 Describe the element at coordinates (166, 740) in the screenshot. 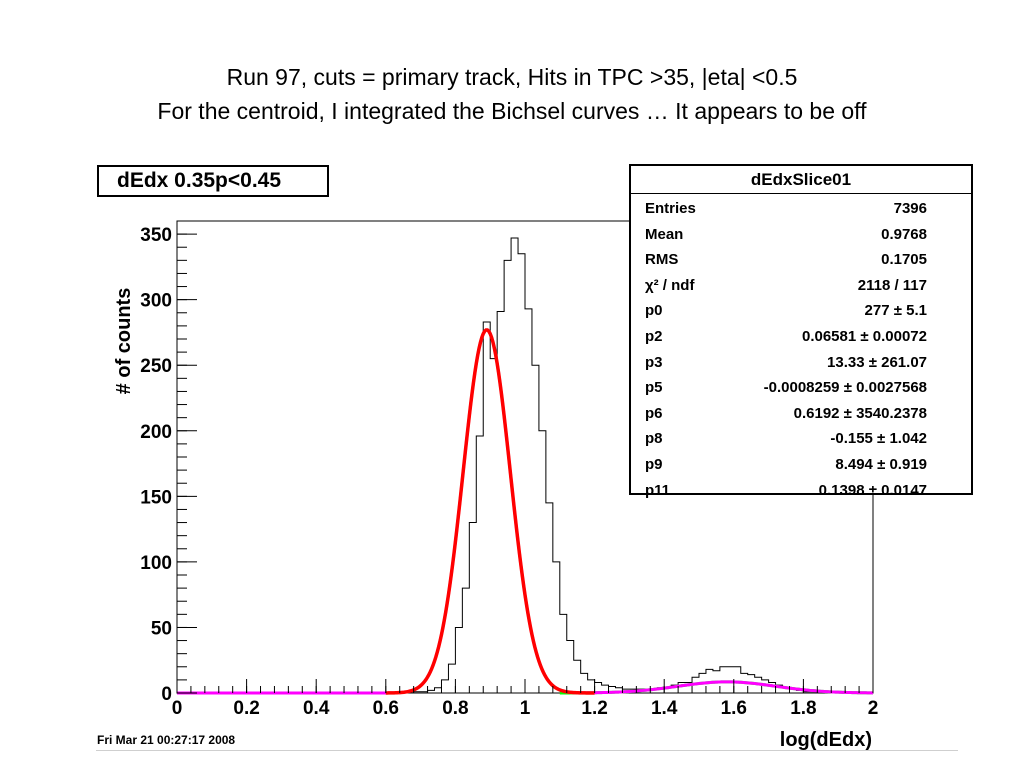

I see `footer-timestamp: Fri Mar 21 00:27:17 2008` at that location.